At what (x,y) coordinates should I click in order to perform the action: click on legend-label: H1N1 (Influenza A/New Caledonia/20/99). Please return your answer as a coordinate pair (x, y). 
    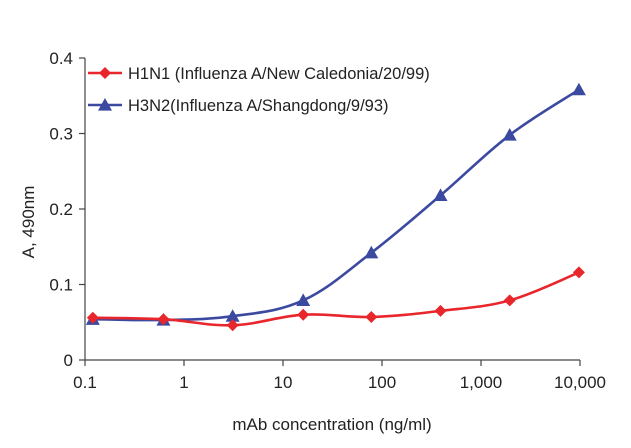
    Looking at the image, I should click on (279, 74).